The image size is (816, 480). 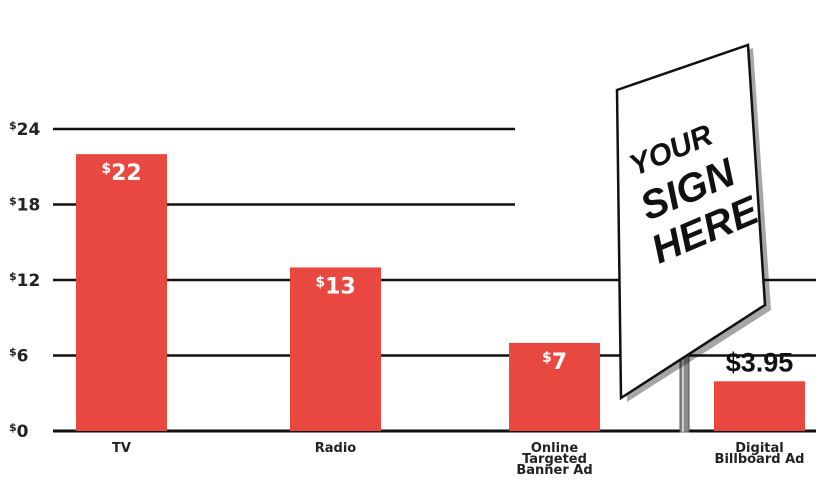 I want to click on data-label: $7, so click(x=554, y=362).